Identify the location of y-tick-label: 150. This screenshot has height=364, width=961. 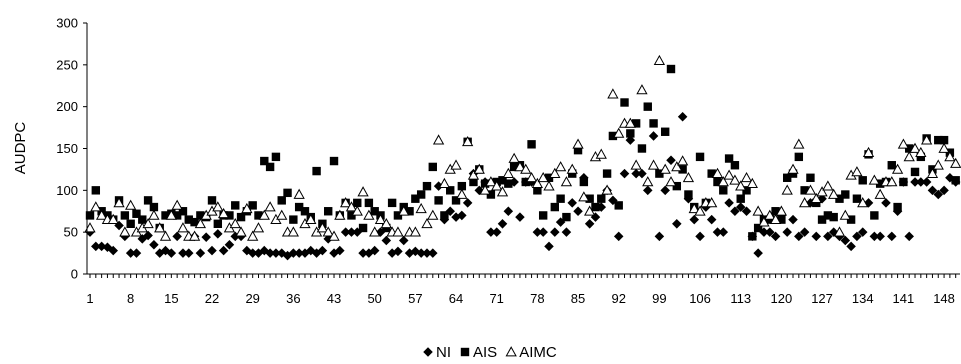
(67, 148).